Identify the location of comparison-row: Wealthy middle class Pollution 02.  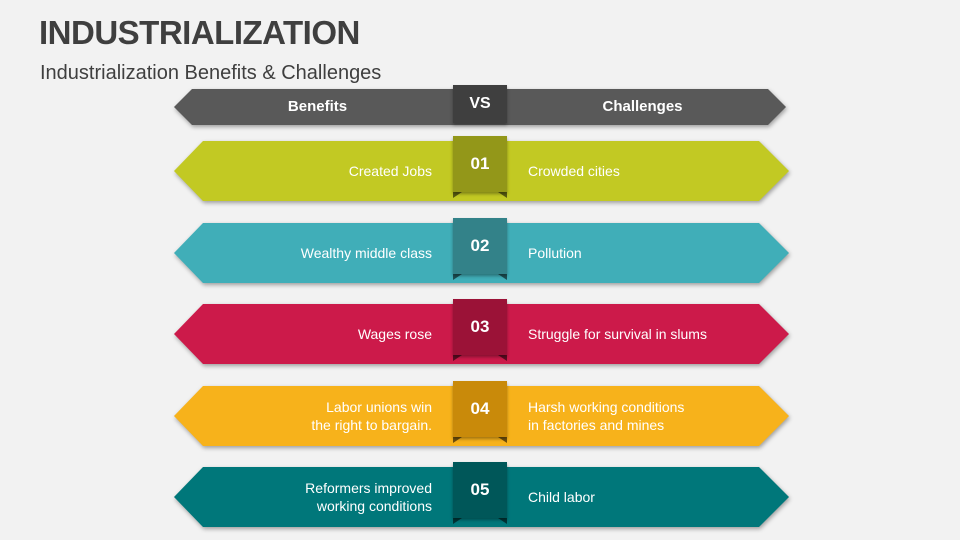
(480, 250).